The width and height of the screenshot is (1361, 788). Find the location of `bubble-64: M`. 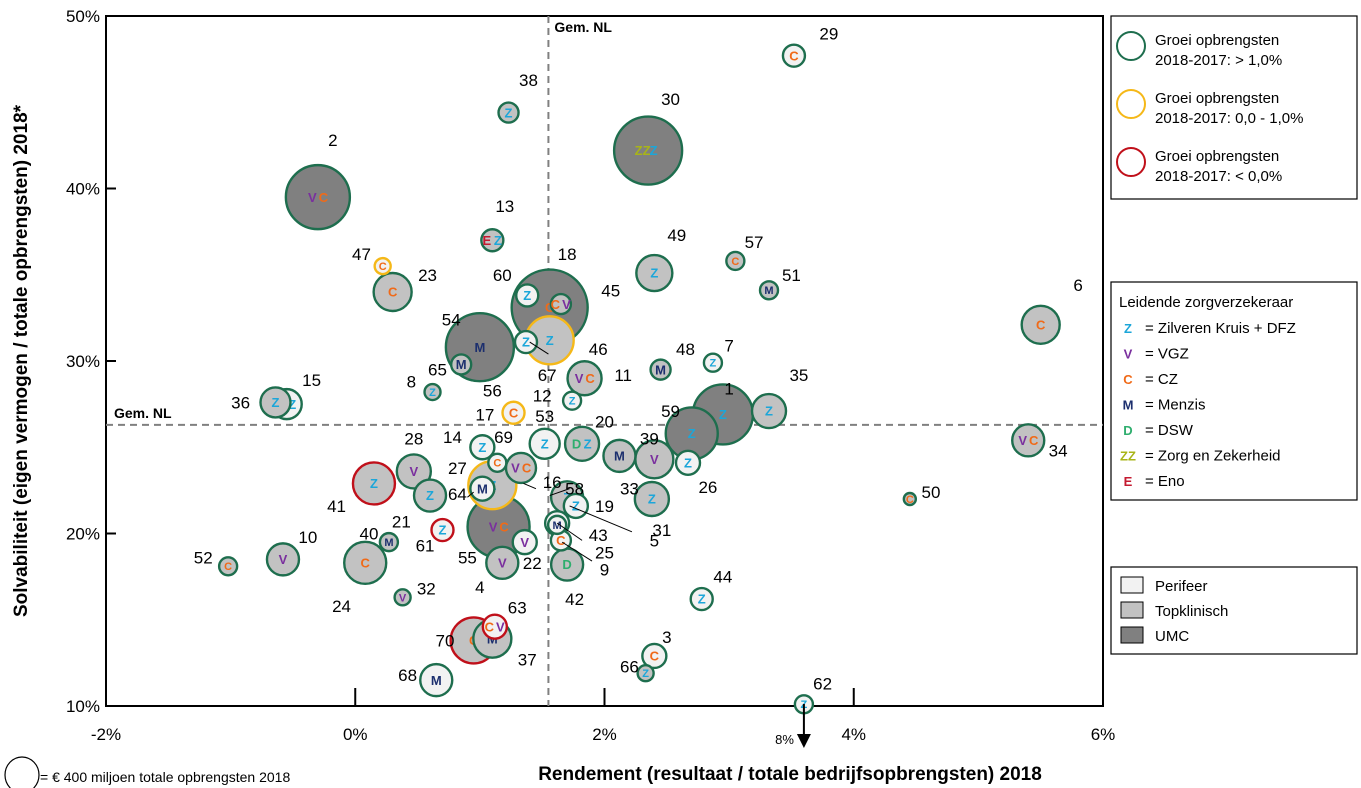

bubble-64: M is located at coordinates (482, 488).